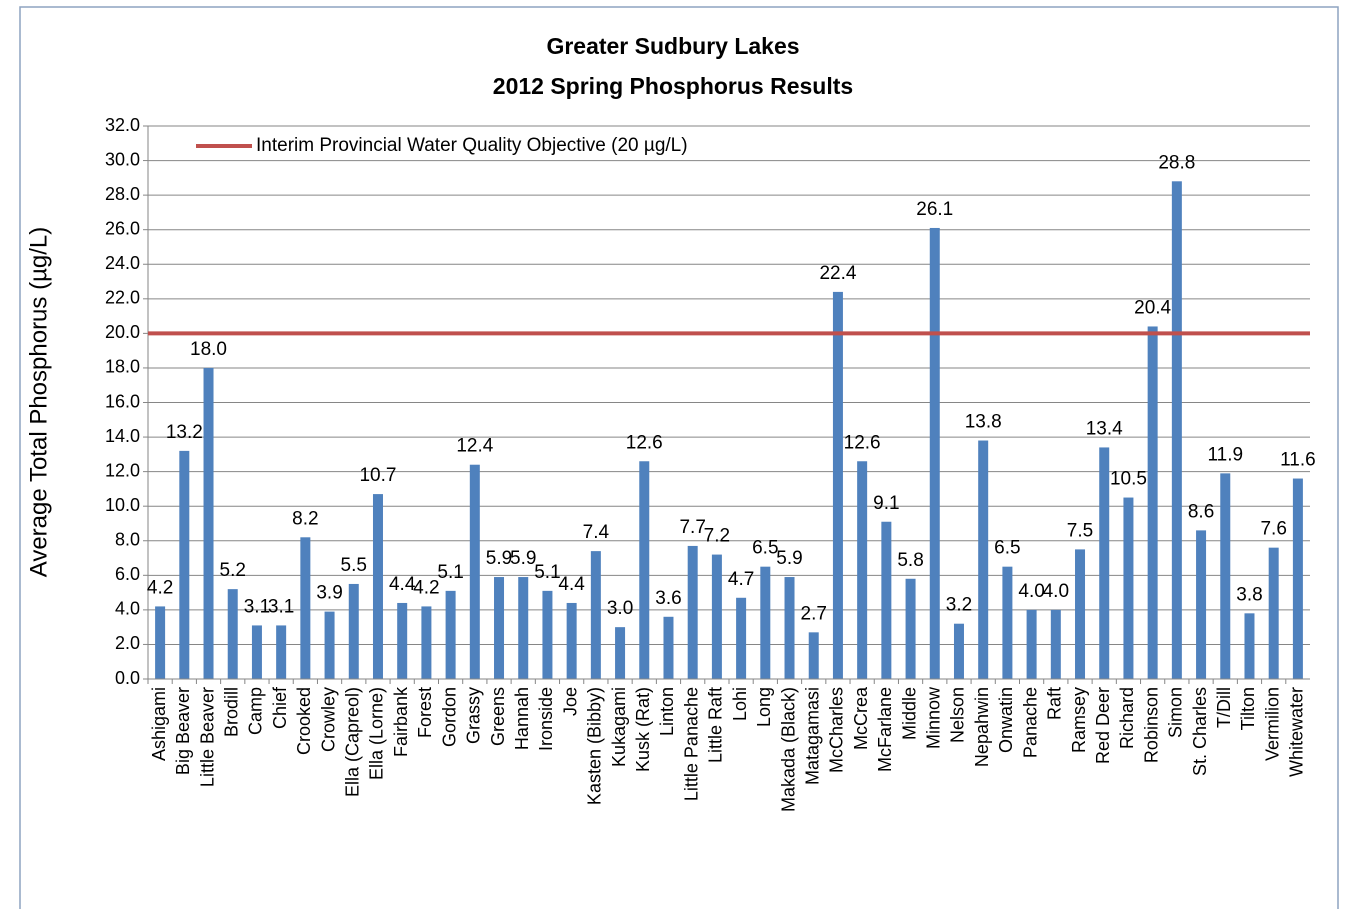 The height and width of the screenshot is (909, 1346). Describe the element at coordinates (127, 678) in the screenshot. I see `y-tick-label: 0.0` at that location.